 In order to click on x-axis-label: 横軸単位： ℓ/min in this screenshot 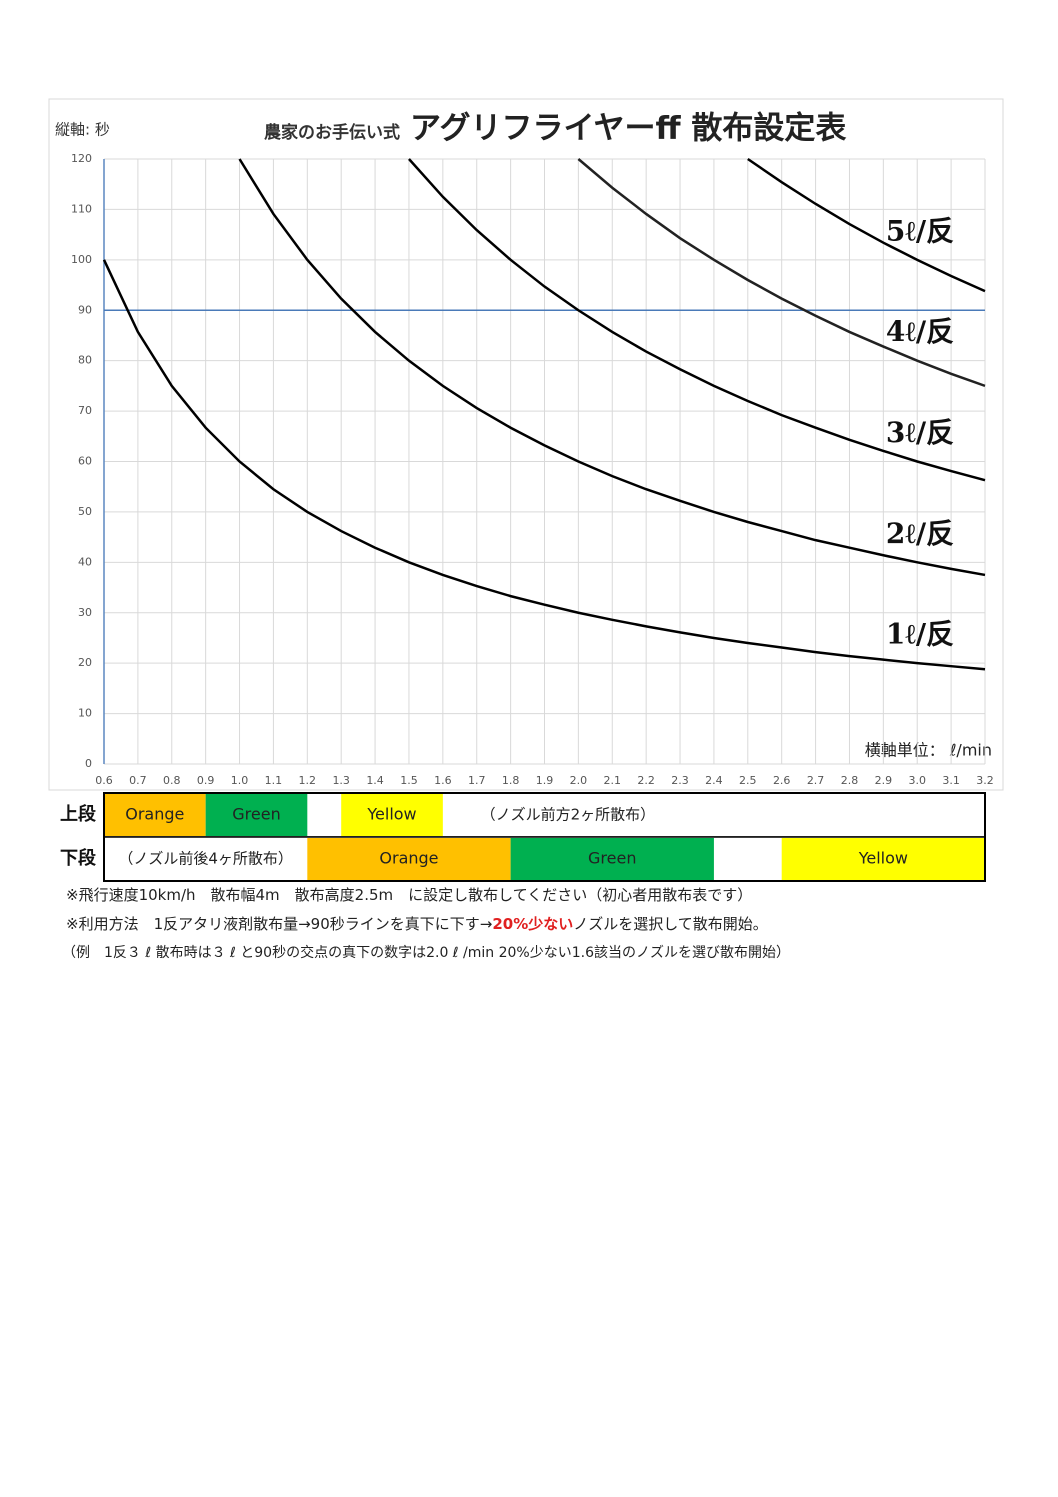, I will do `click(928, 750)`.